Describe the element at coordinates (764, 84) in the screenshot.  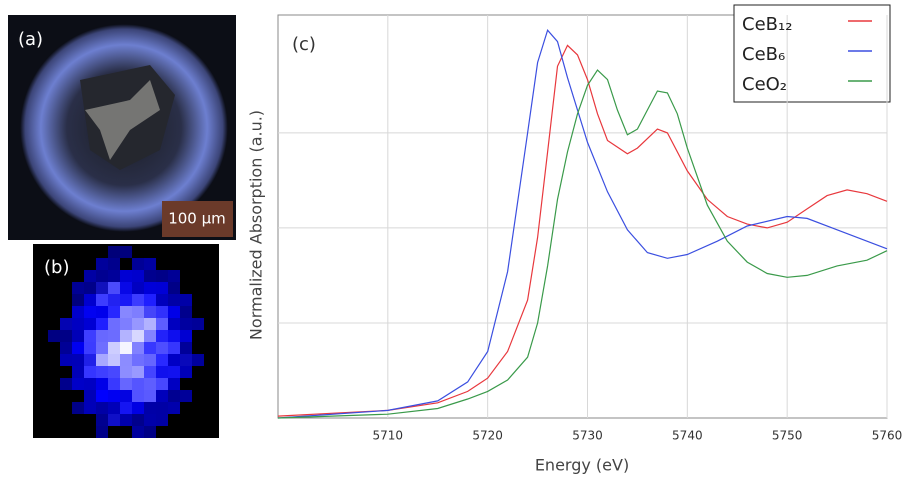
I see `legend-label: CeO₂` at that location.